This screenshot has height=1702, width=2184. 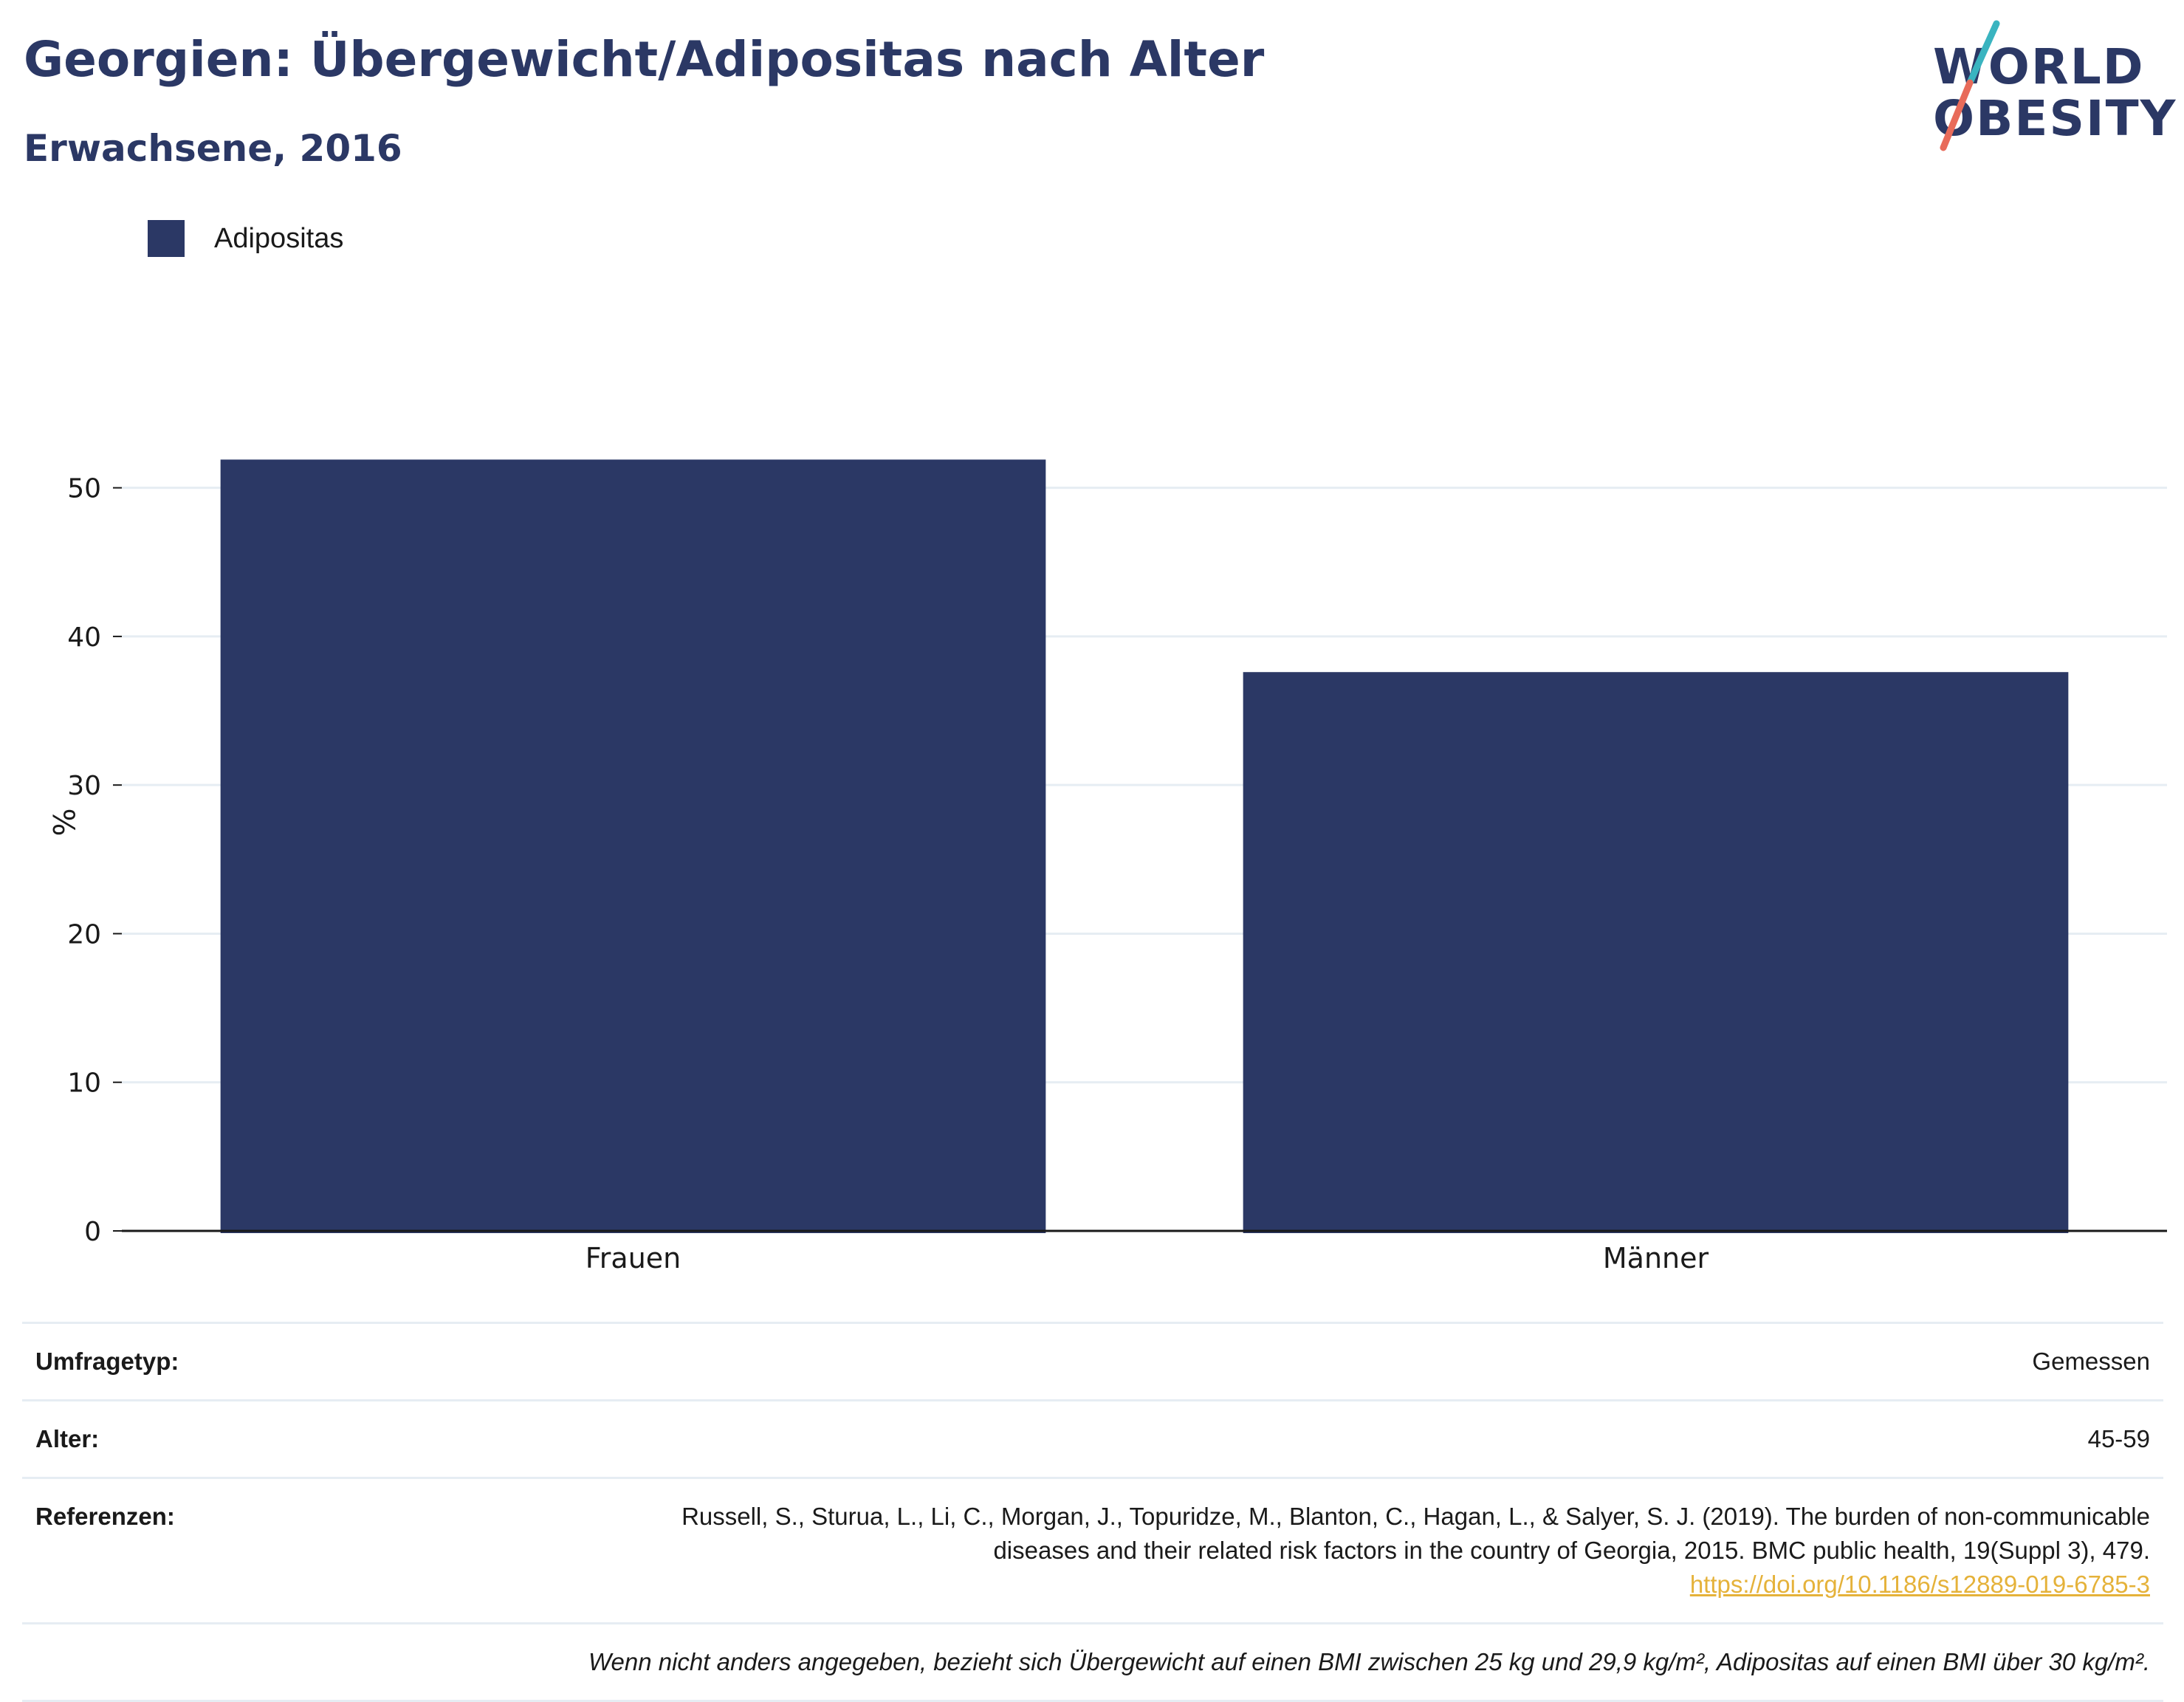 What do you see at coordinates (1093, 1360) in the screenshot?
I see `meta-row-survey: Umfragetyp: Gemessen` at bounding box center [1093, 1360].